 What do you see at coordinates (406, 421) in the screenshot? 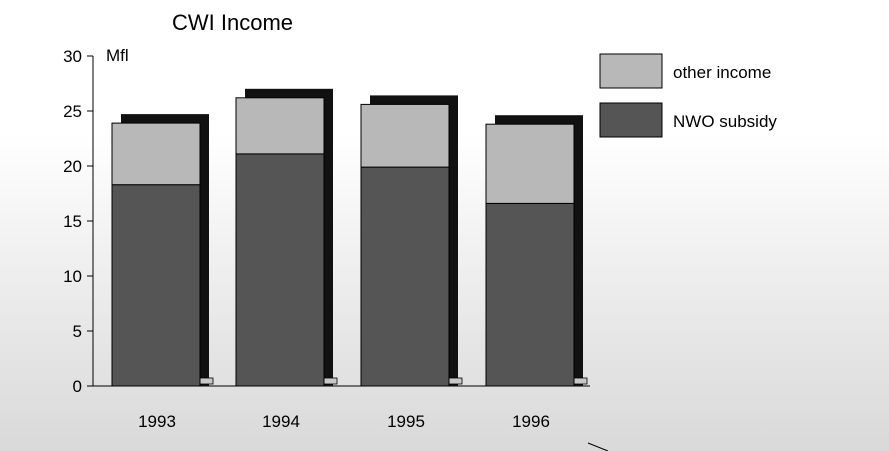
I see `x-category-label: 1995` at bounding box center [406, 421].